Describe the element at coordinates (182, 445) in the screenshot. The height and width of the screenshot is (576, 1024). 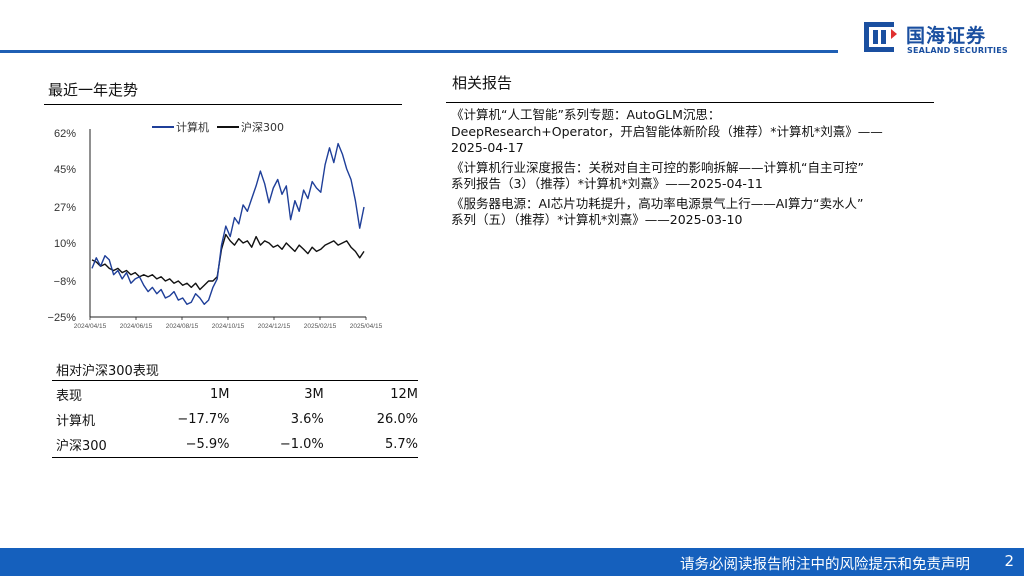
I see `table-cell: −5.9%` at that location.